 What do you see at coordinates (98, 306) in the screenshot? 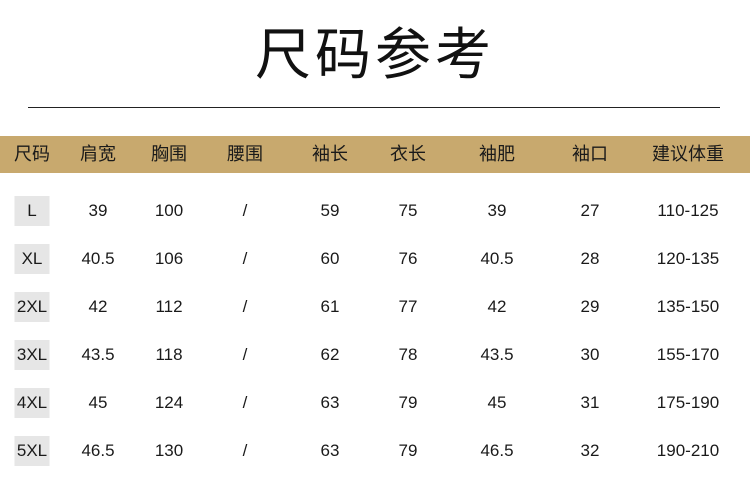
I see `cell-shoulder: 42` at bounding box center [98, 306].